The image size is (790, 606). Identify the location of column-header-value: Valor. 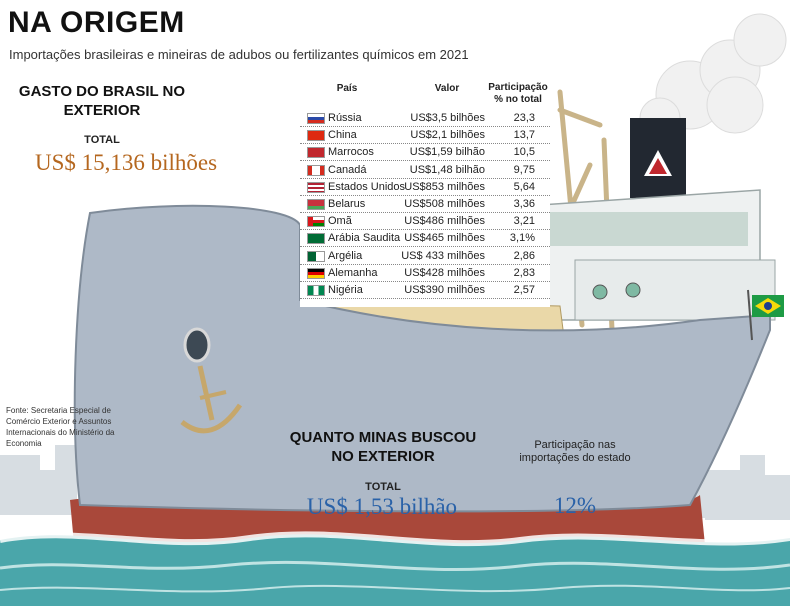
(447, 88).